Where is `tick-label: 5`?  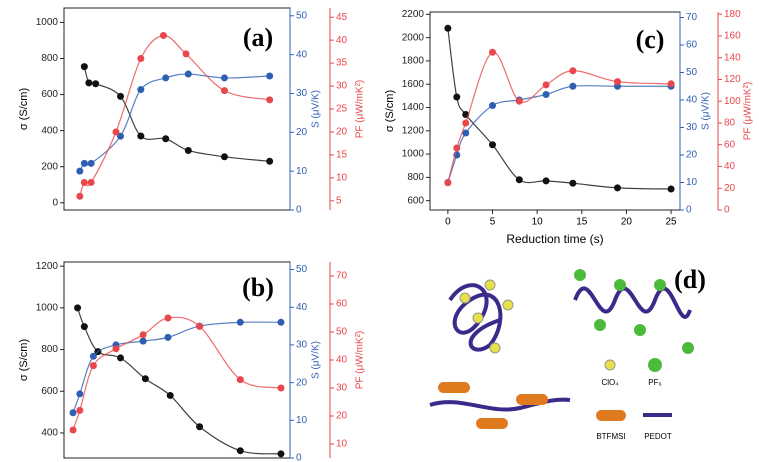
tick-label: 5 is located at coordinates (339, 200).